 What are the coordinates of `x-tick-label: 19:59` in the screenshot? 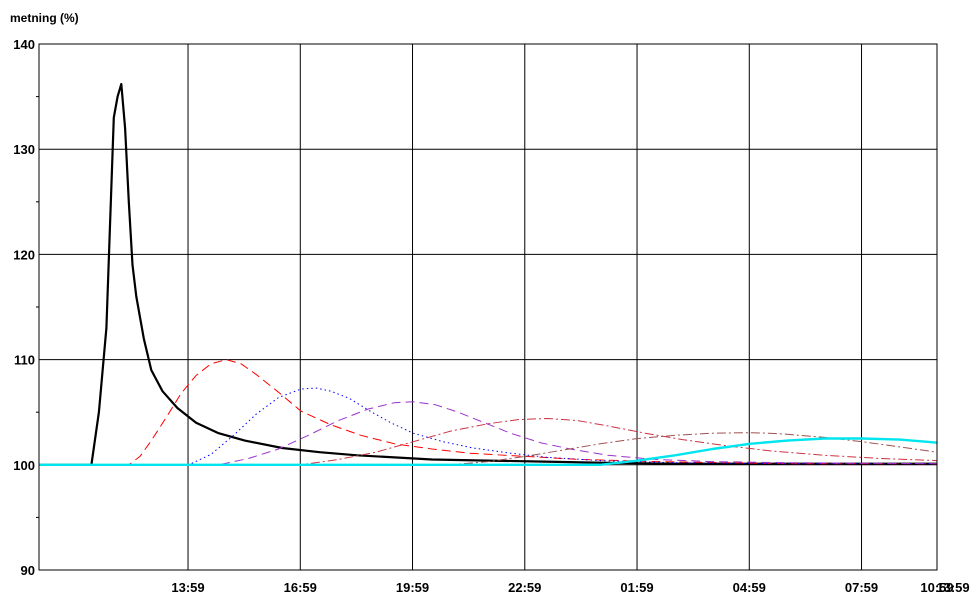 It's located at (412, 587).